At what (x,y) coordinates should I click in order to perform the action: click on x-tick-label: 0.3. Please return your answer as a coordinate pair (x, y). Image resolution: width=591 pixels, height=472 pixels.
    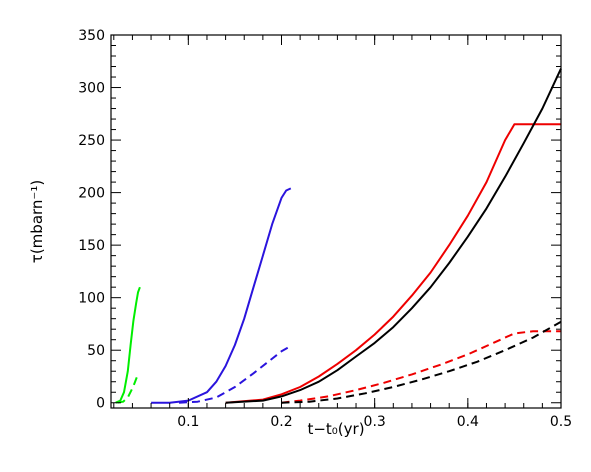
    Looking at the image, I should click on (375, 422).